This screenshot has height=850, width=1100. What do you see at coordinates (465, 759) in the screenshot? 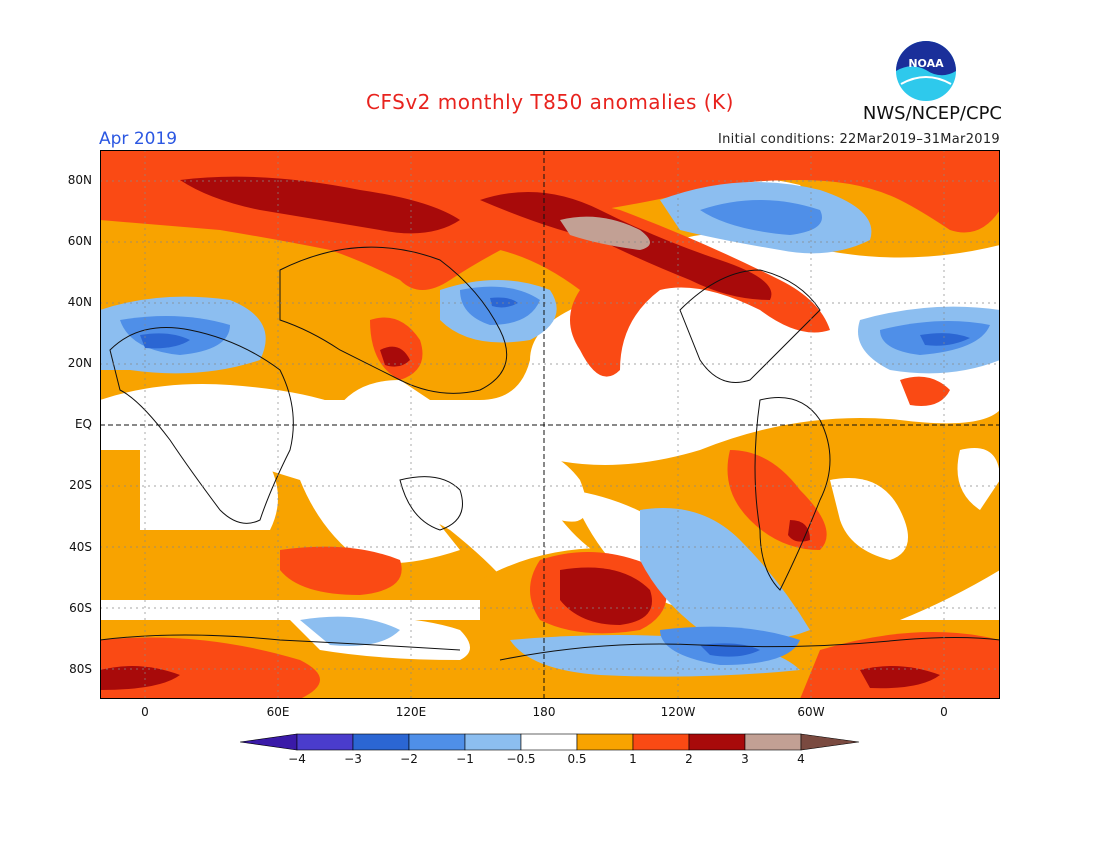
I see `colorbar-label: −1` at bounding box center [465, 759].